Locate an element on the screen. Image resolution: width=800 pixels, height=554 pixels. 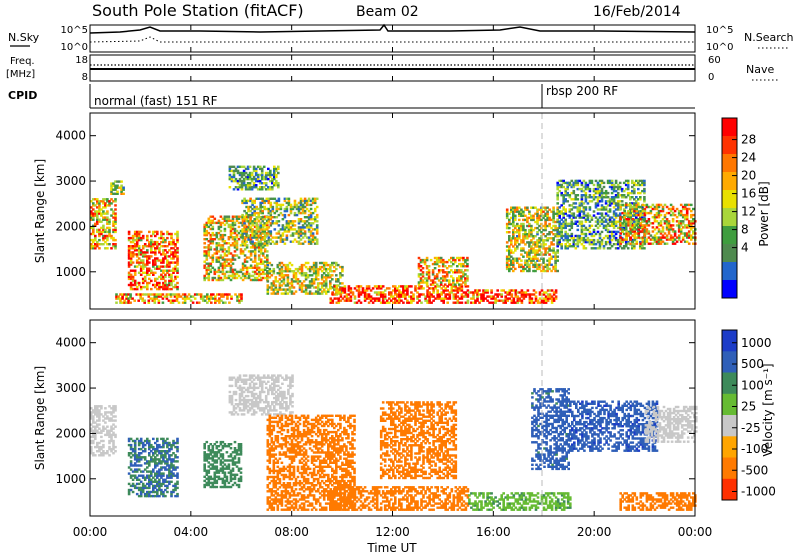
nave-label: Nave is located at coordinates (760, 69).